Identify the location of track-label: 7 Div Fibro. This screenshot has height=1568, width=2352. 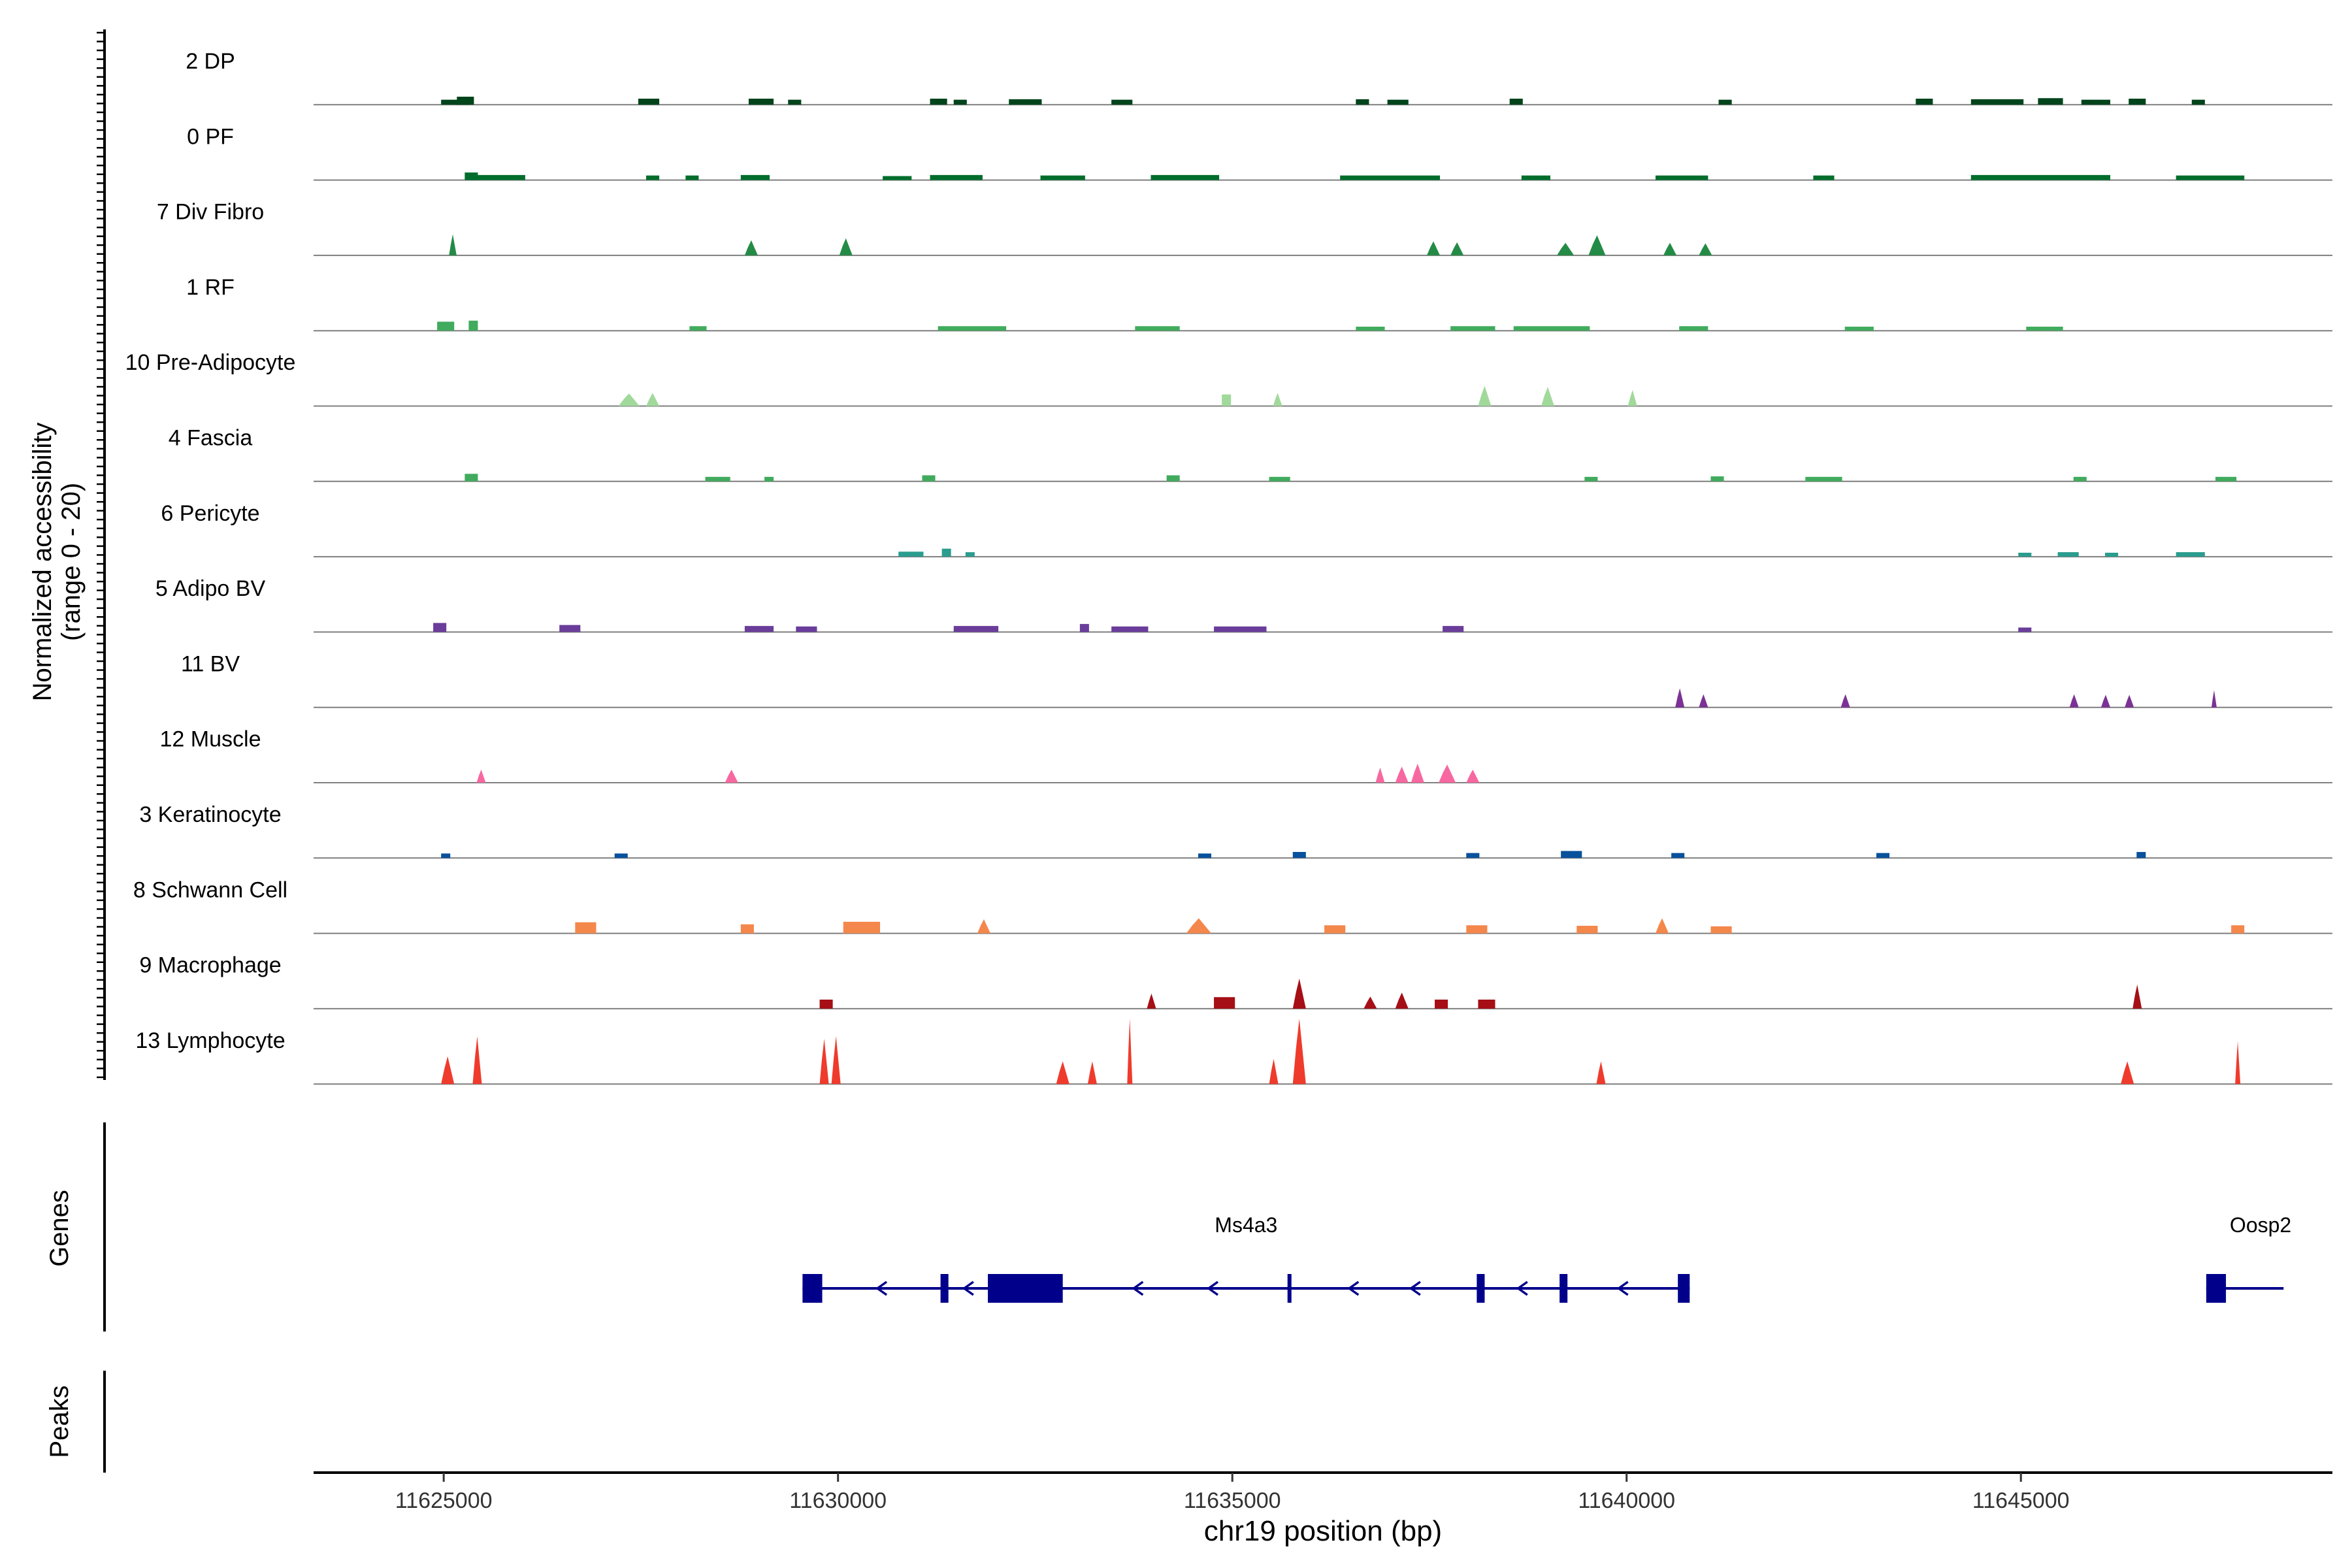
(210, 212).